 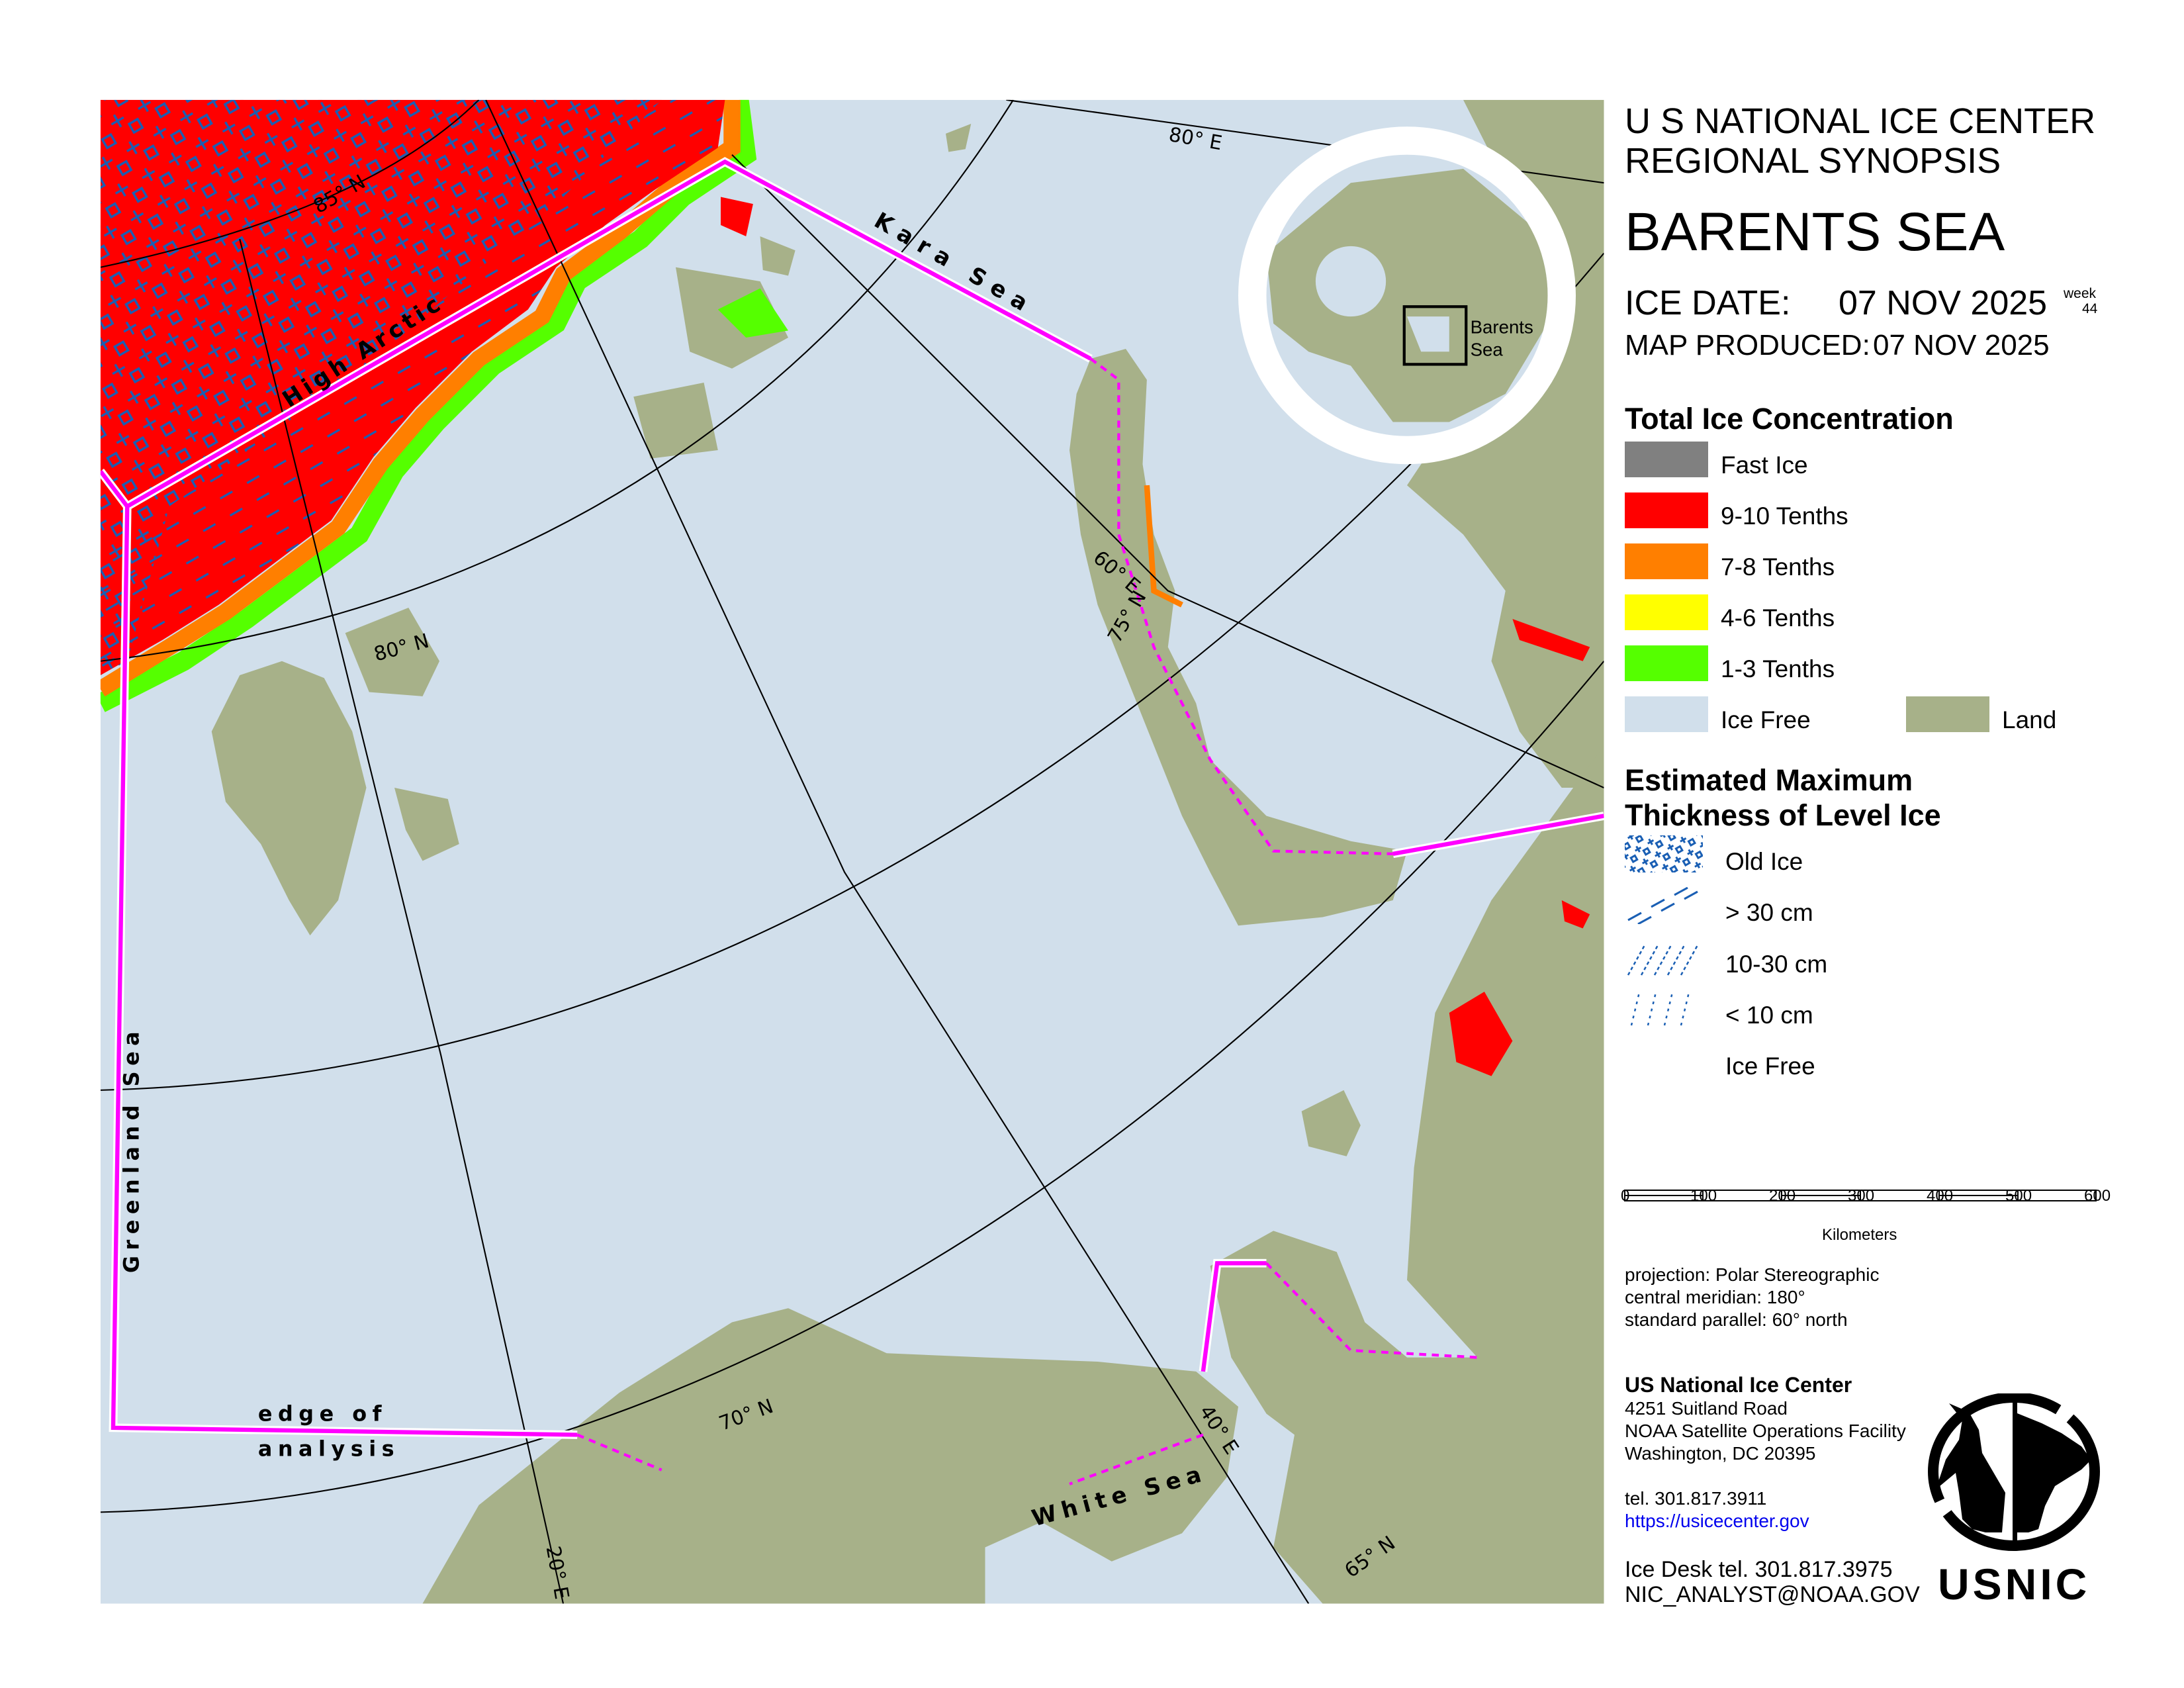 I want to click on old-ice-hatch-icon, so click(x=1664, y=853).